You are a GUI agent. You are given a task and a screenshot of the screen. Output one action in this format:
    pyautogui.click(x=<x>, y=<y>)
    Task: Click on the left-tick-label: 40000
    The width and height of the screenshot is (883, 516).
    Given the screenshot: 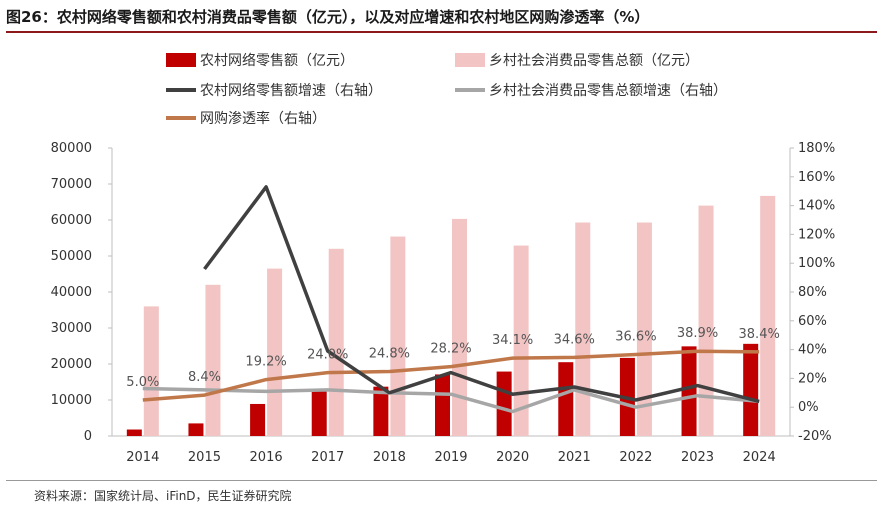 What is the action you would take?
    pyautogui.click(x=71, y=292)
    